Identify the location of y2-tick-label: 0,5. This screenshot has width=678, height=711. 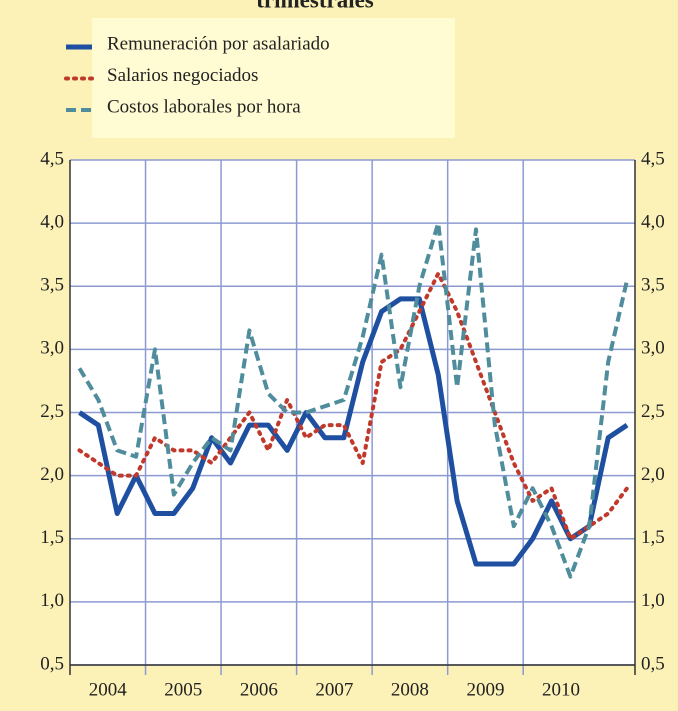
(653, 663).